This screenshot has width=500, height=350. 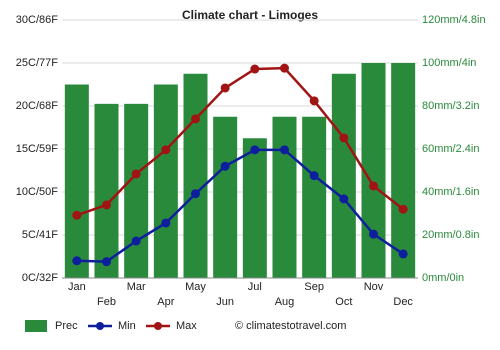 What do you see at coordinates (450, 235) in the screenshot?
I see `y2-tick-label: 20mm/0.8in` at bounding box center [450, 235].